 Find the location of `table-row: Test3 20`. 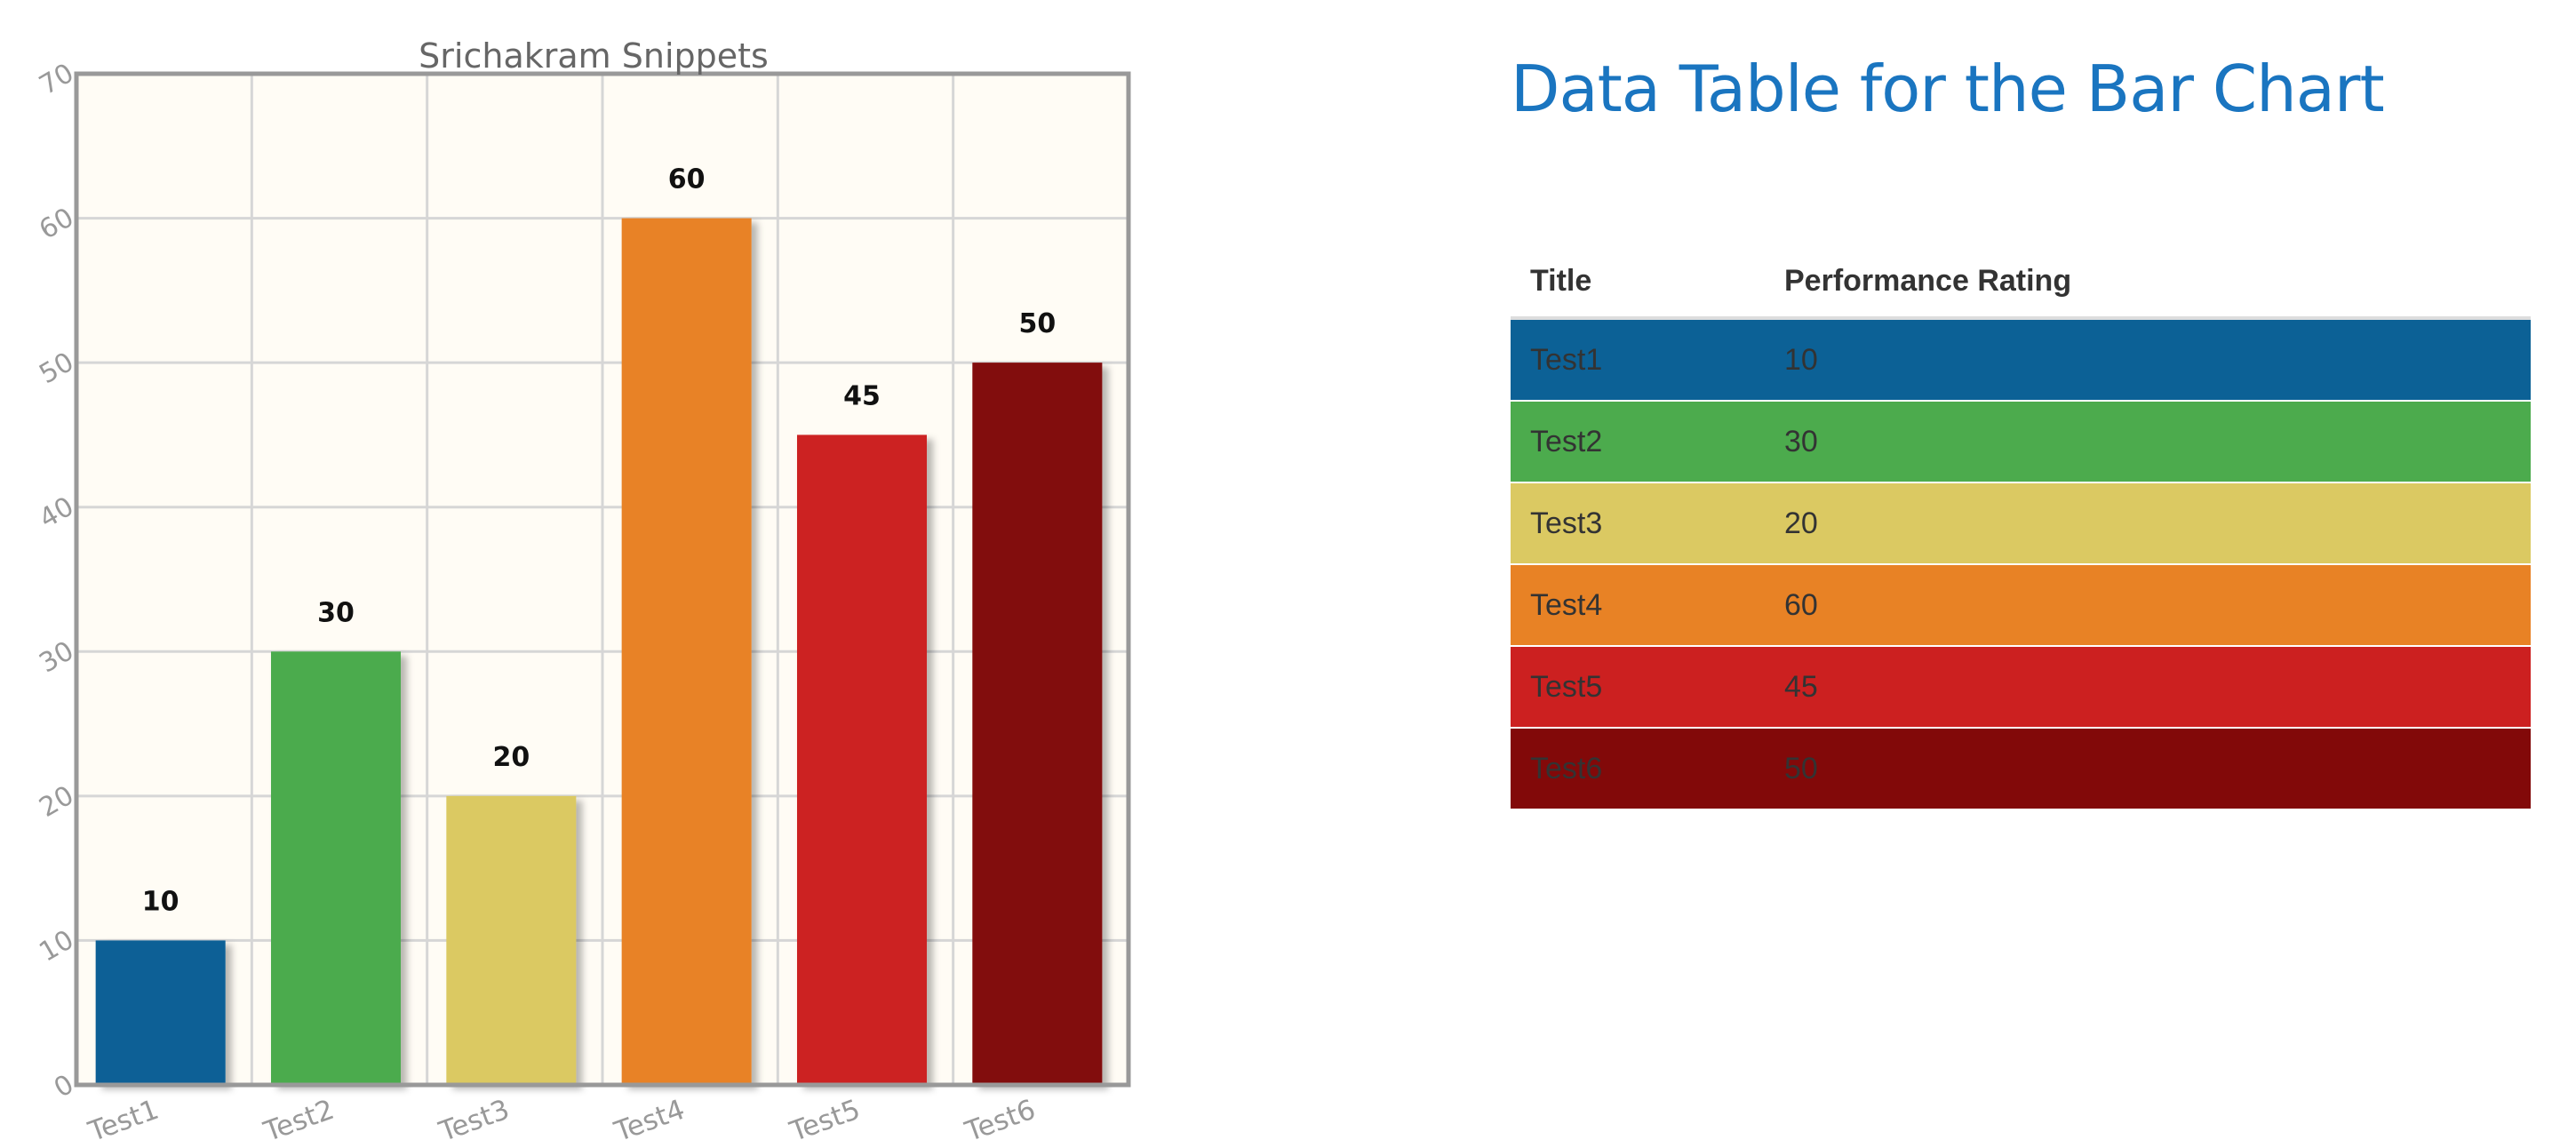

table-row: Test3 20 is located at coordinates (2021, 523).